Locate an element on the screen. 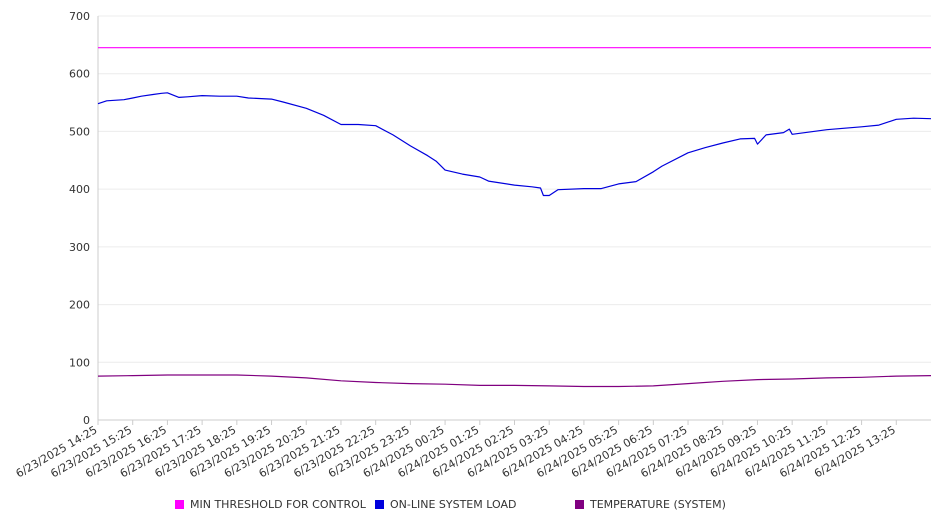  y-tick-label: 200 is located at coordinates (79, 305).